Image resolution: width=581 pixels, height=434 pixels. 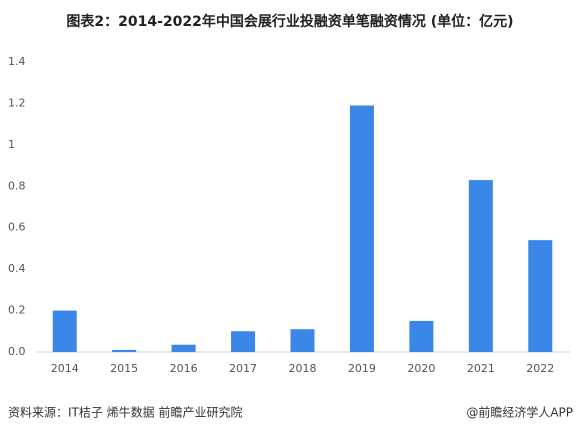 I want to click on y-tick-label: 1, so click(x=11, y=144).